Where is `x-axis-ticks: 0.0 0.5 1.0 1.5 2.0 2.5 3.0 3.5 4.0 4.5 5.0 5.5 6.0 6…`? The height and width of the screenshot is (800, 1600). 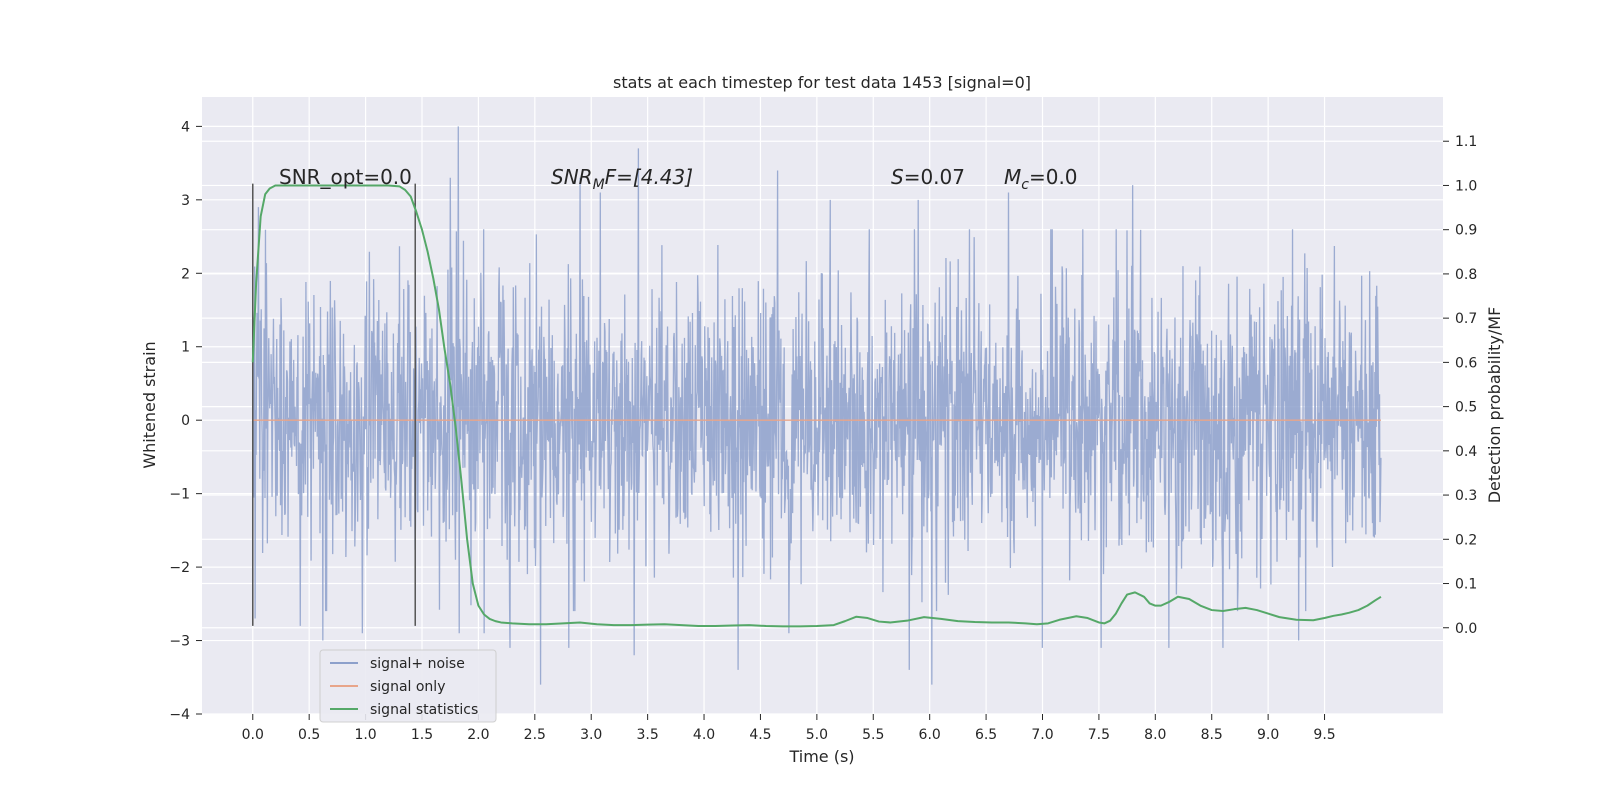 x-axis-ticks: 0.0 0.5 1.0 1.5 2.0 2.5 3.0 3.5 4.0 4.5 5.0 5.5 6.0 6… is located at coordinates (789, 728).